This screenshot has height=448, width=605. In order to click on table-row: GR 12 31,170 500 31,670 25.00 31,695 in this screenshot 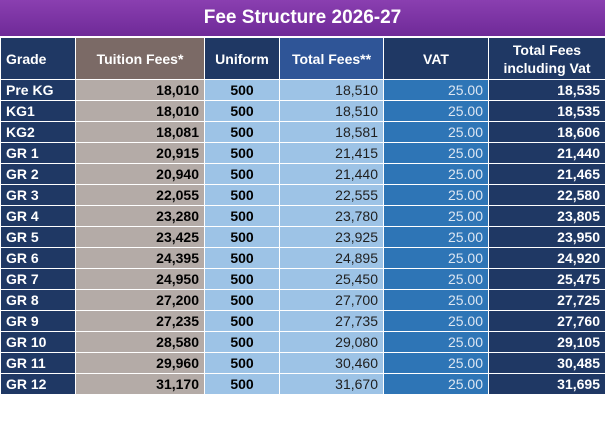, I will do `click(302, 384)`.